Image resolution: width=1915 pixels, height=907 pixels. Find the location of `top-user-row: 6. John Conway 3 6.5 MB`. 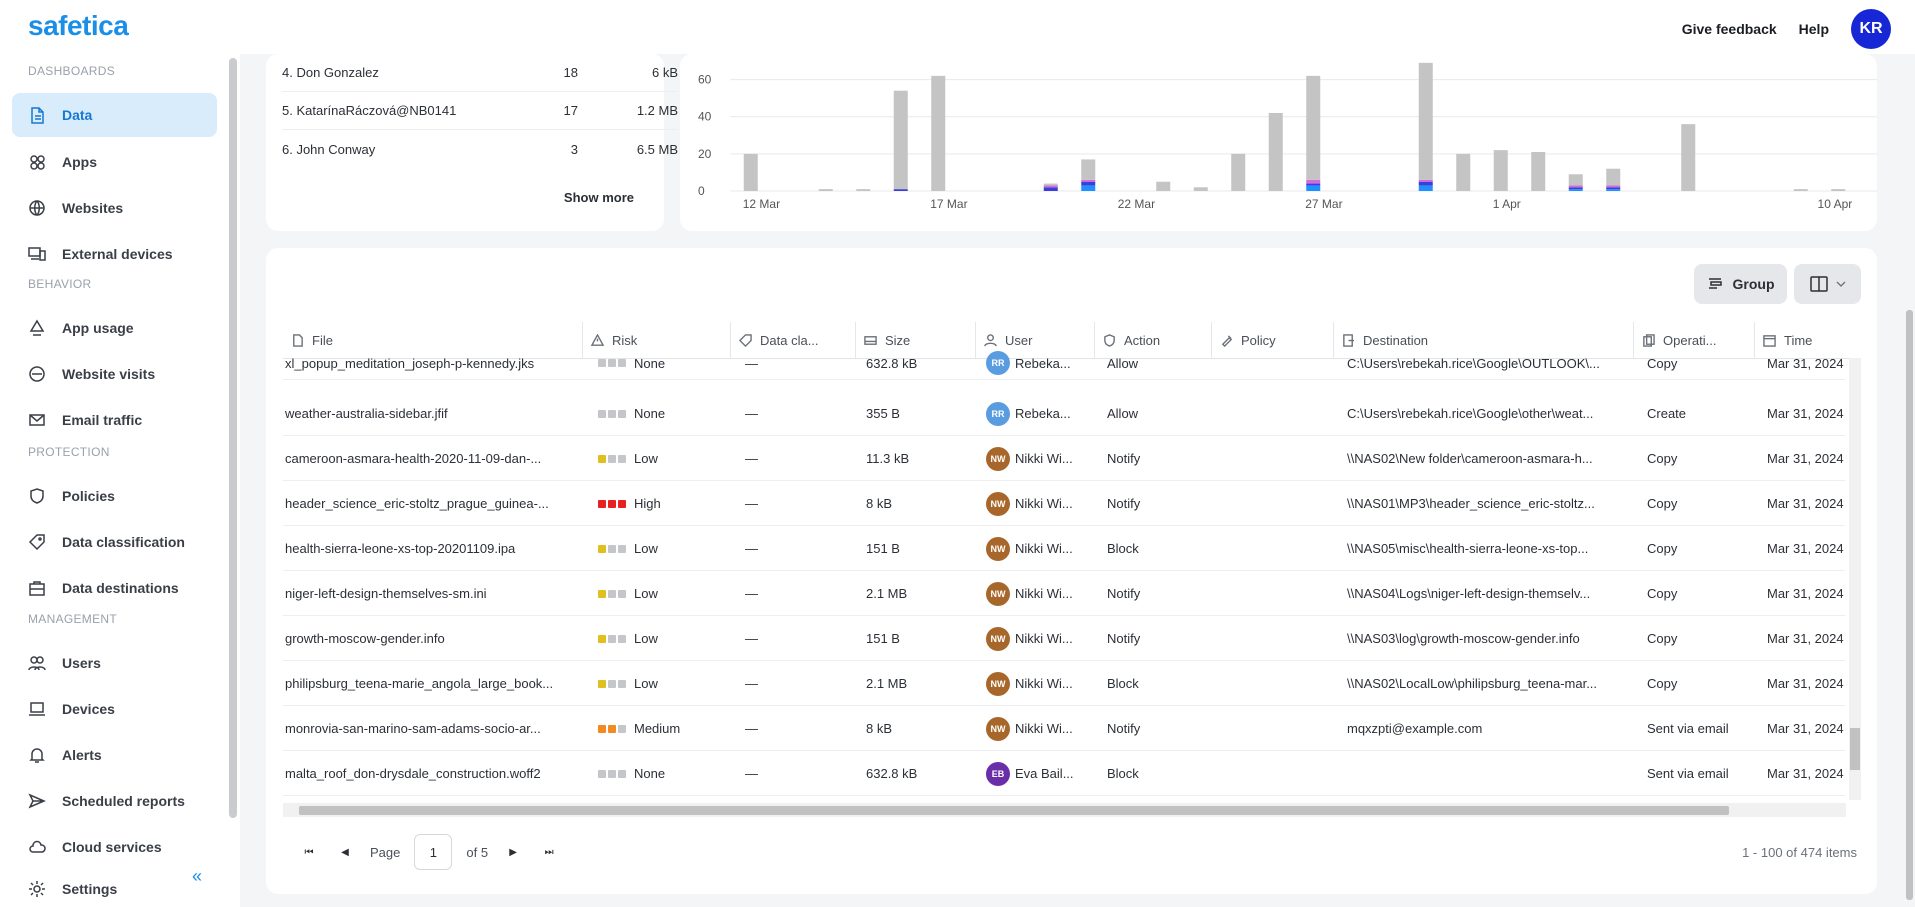

top-user-row: 6. John Conway 3 6.5 MB is located at coordinates (480, 149).